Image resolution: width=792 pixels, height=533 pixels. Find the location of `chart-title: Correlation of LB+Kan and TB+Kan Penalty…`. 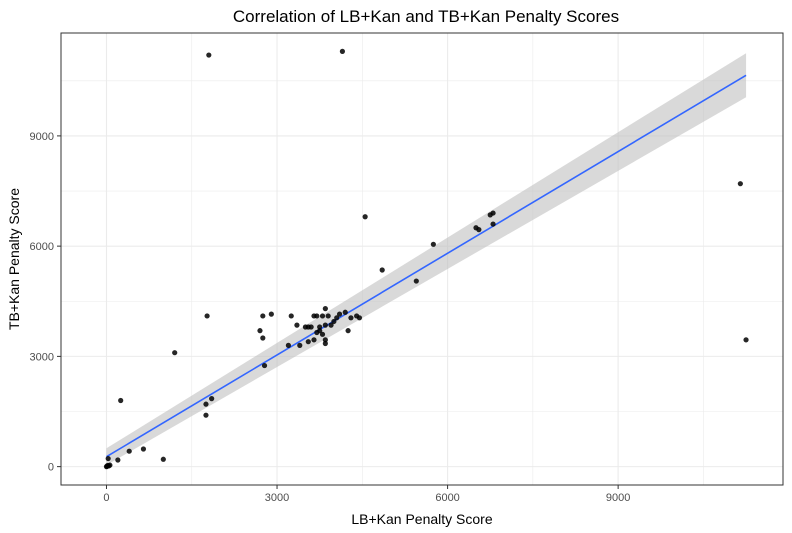

chart-title: Correlation of LB+Kan and TB+Kan Penalty… is located at coordinates (426, 16).